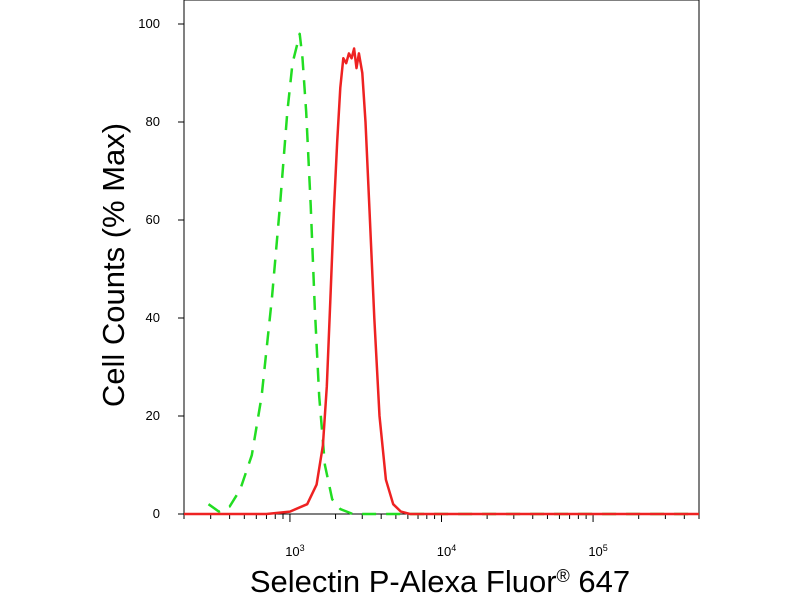 The image size is (800, 605). Describe the element at coordinates (302, 548) in the screenshot. I see `x-tick-exponent: 3` at that location.